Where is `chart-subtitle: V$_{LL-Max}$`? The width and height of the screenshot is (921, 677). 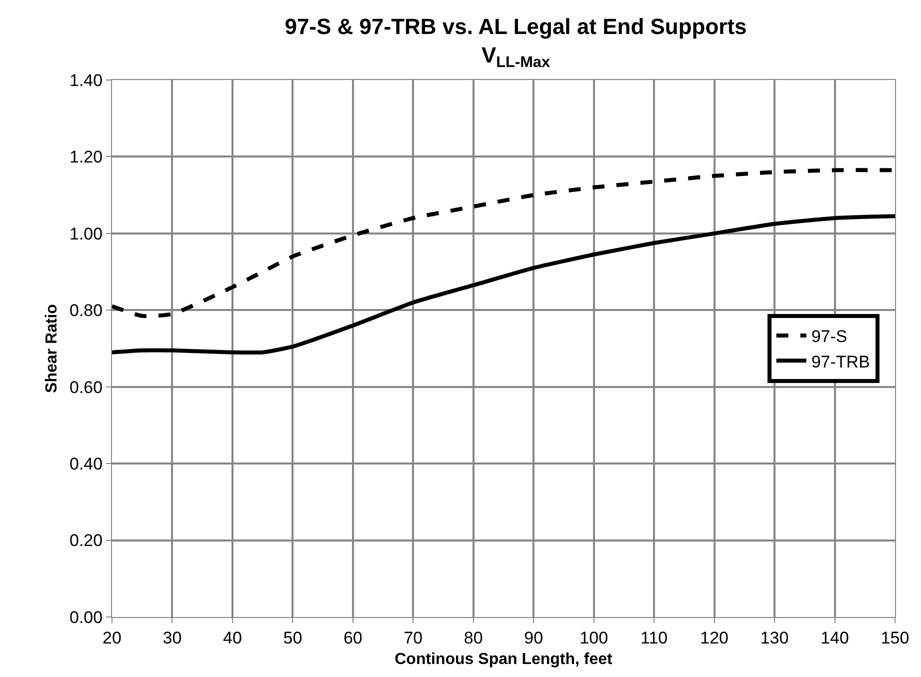 chart-subtitle: V$_{LL-Max}$ is located at coordinates (515, 57).